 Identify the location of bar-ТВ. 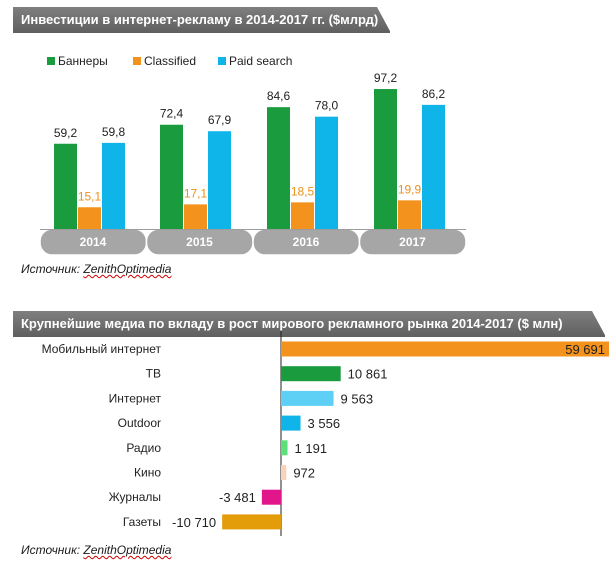
(311, 374).